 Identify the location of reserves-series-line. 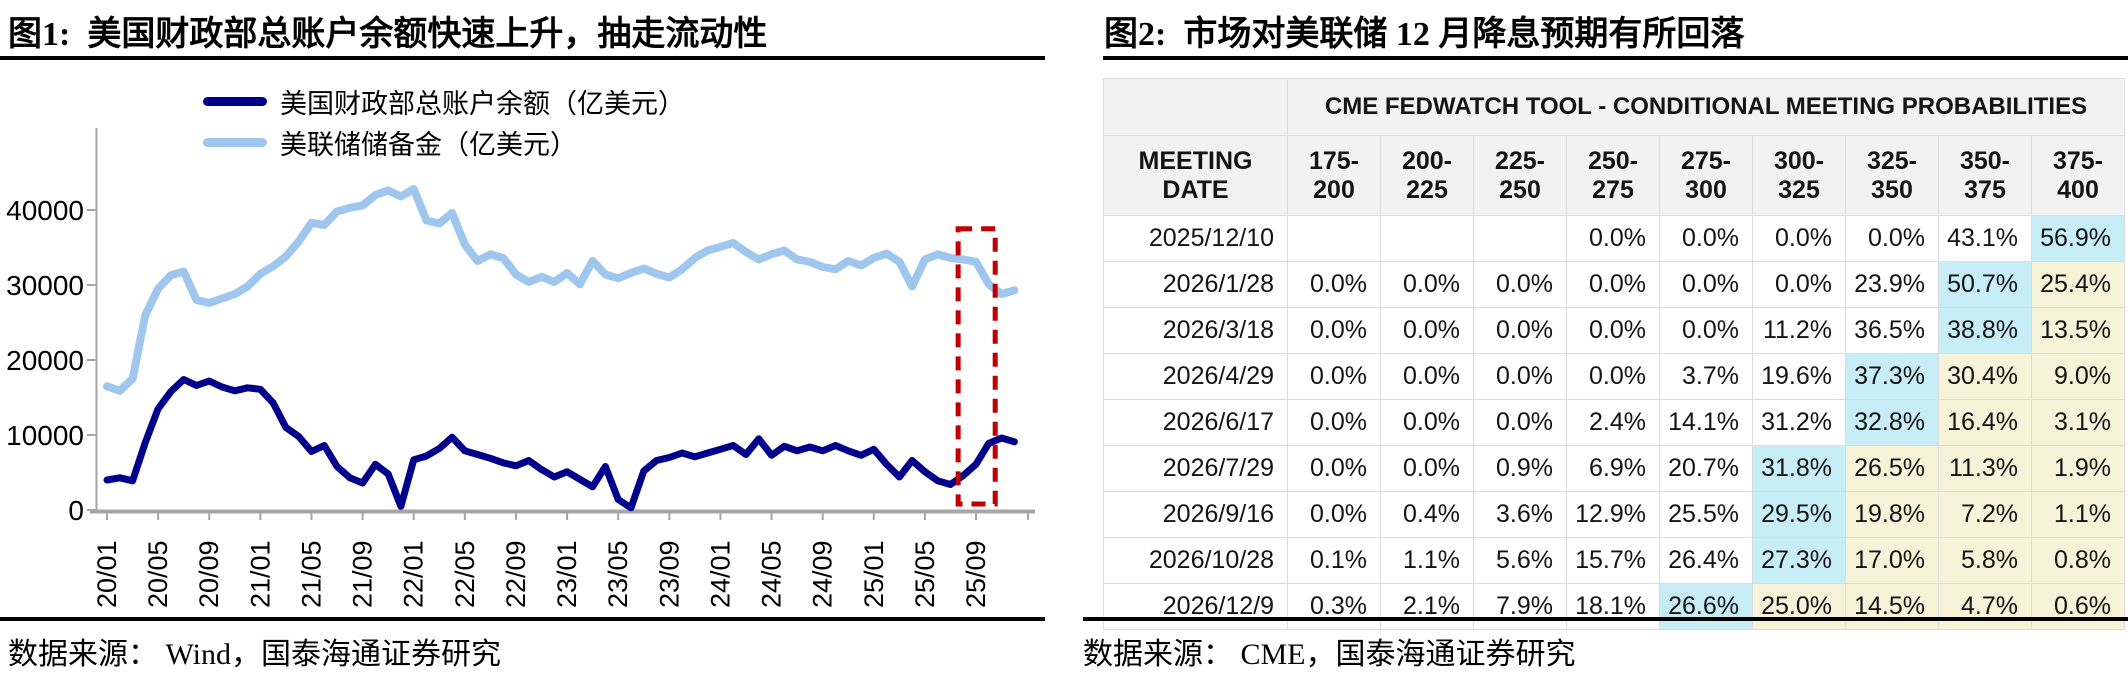
(561, 290).